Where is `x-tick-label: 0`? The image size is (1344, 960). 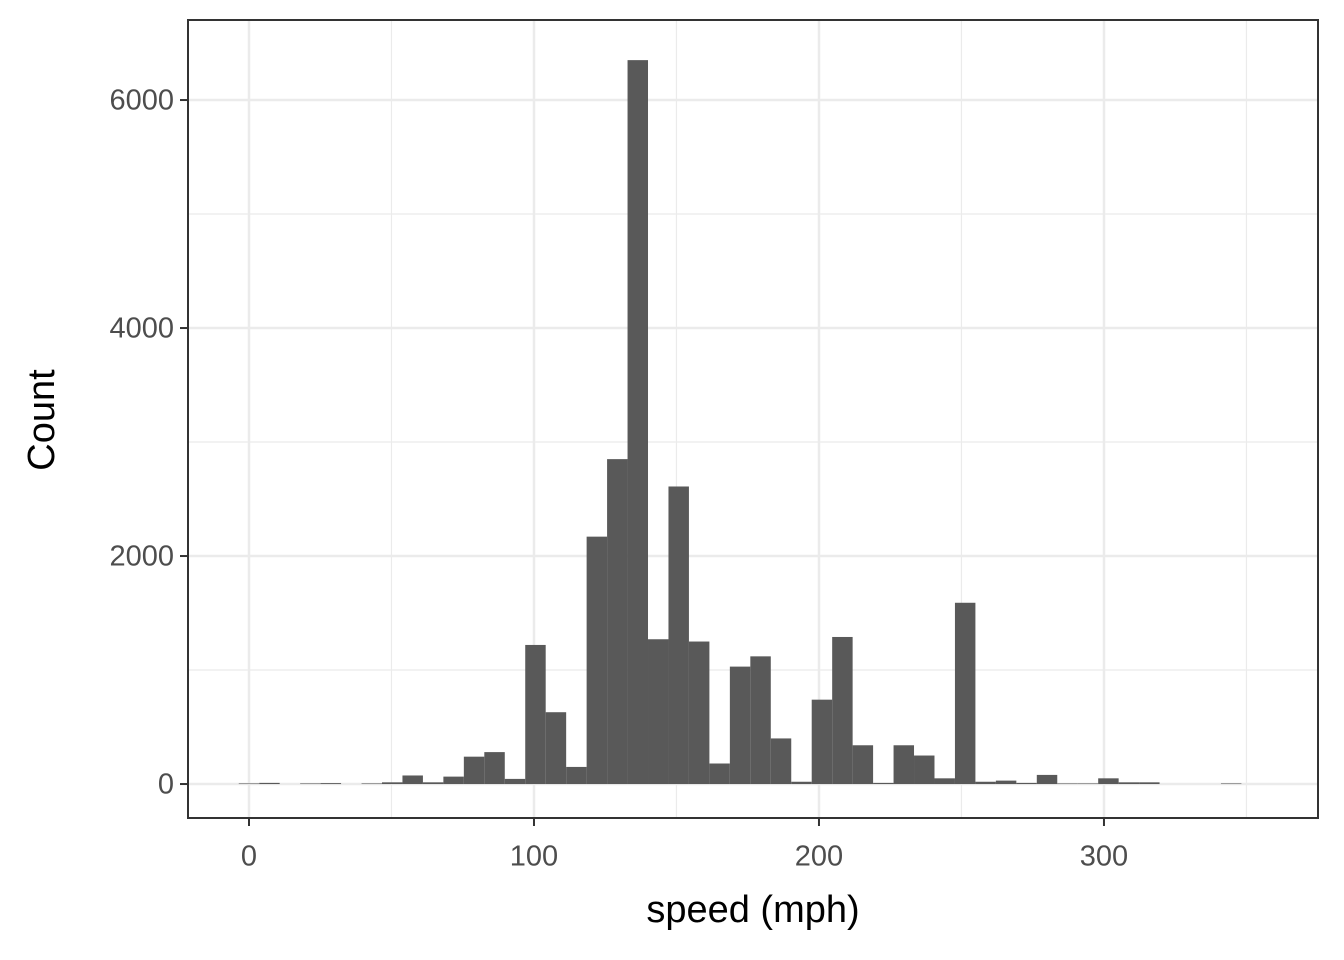 x-tick-label: 0 is located at coordinates (249, 857).